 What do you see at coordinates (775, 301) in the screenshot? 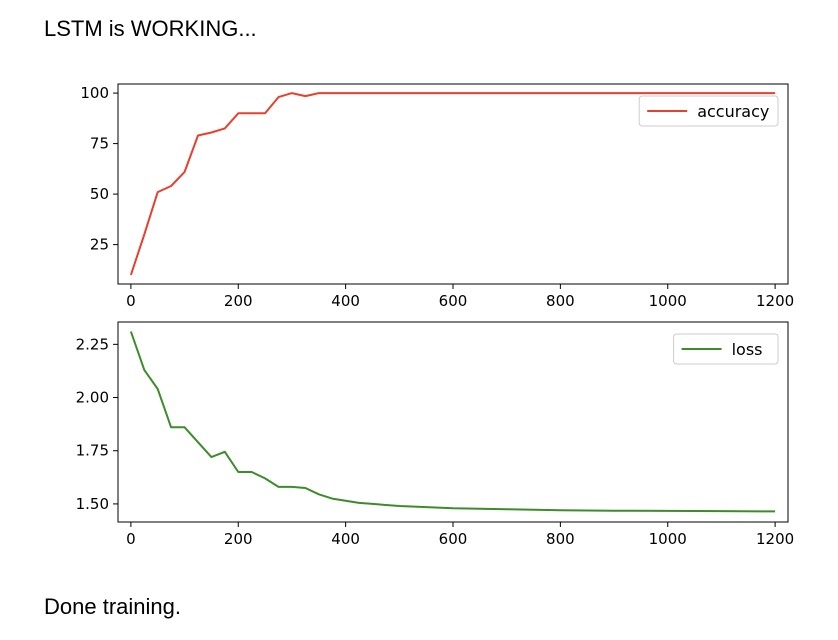
I see `chart-1-x-tick-label: 1200` at bounding box center [775, 301].